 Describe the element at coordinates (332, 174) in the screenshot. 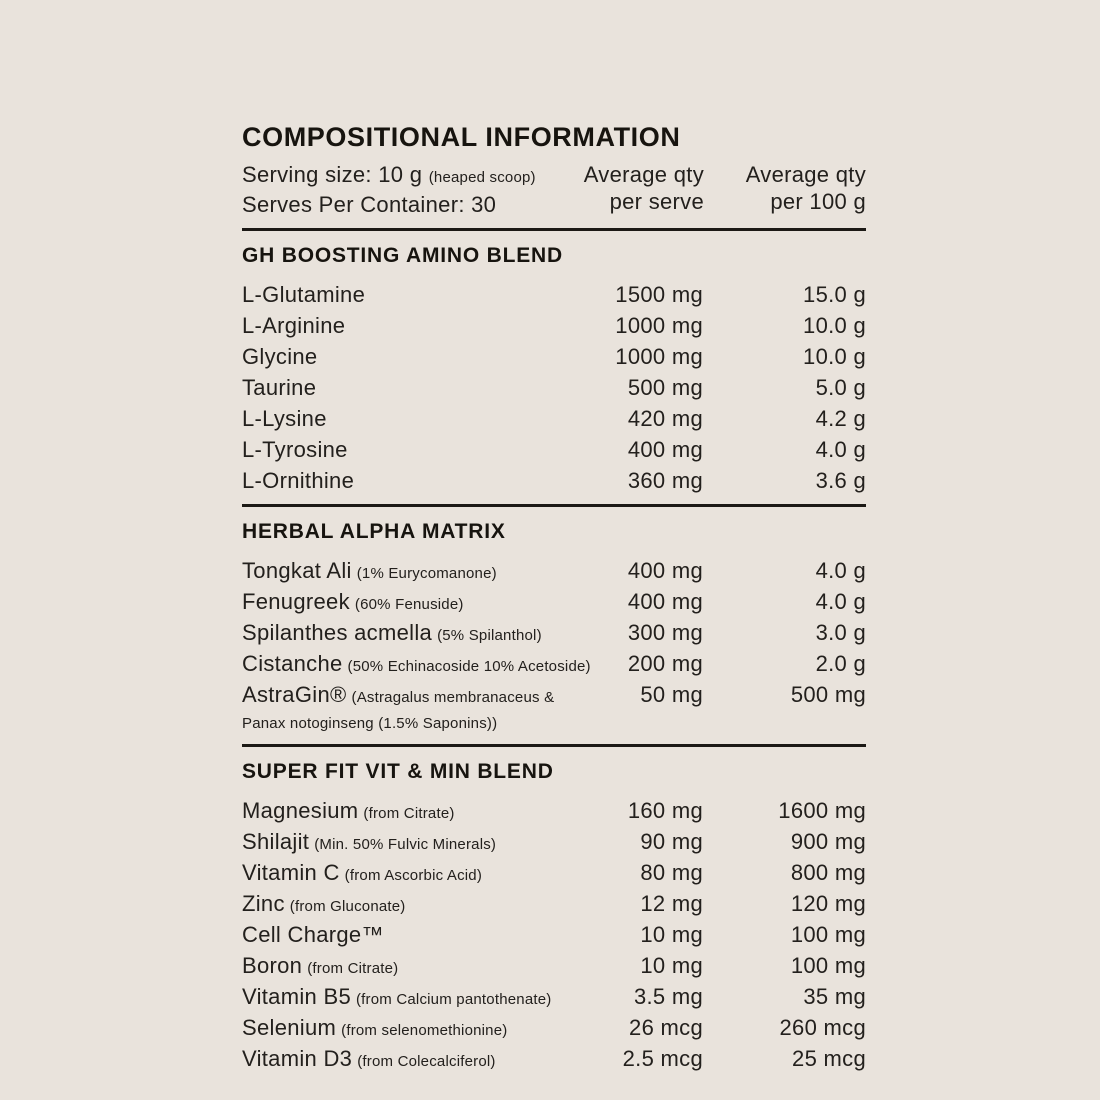

I see `serving-size-label: Serving size: 10 g` at that location.